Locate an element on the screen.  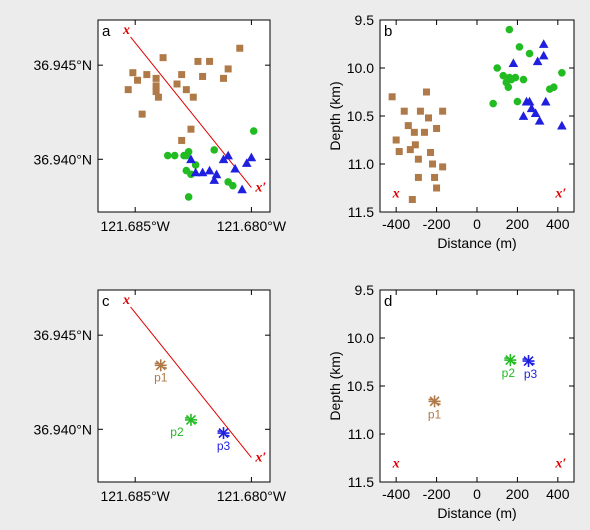
x-tick-label: 0 is located at coordinates (477, 494).